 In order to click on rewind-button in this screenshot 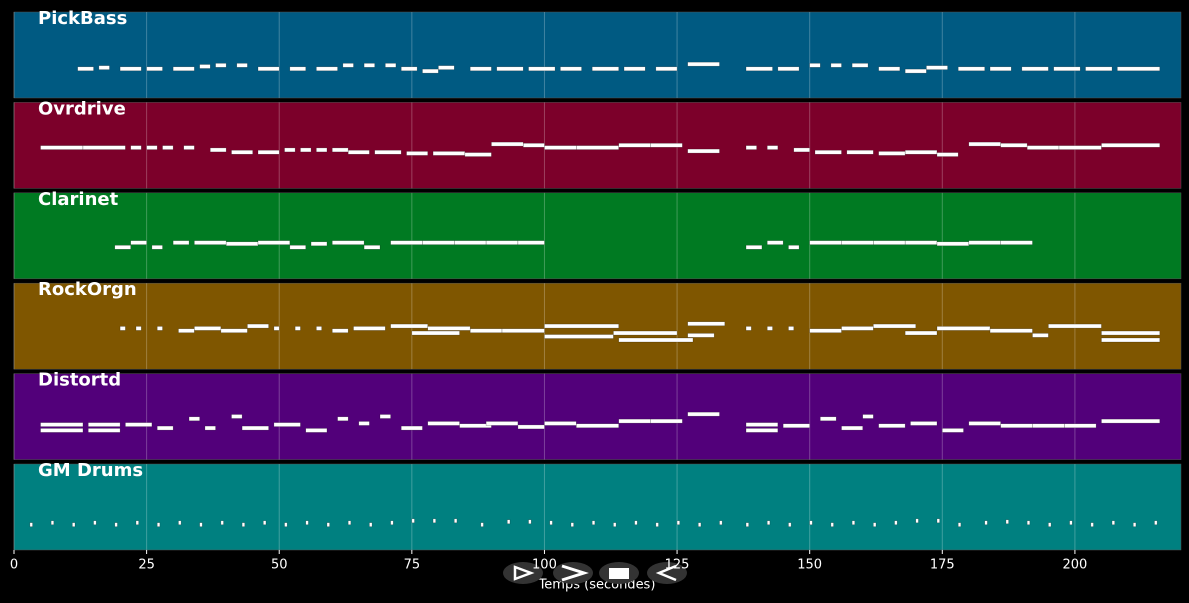, I will do `click(667, 573)`.